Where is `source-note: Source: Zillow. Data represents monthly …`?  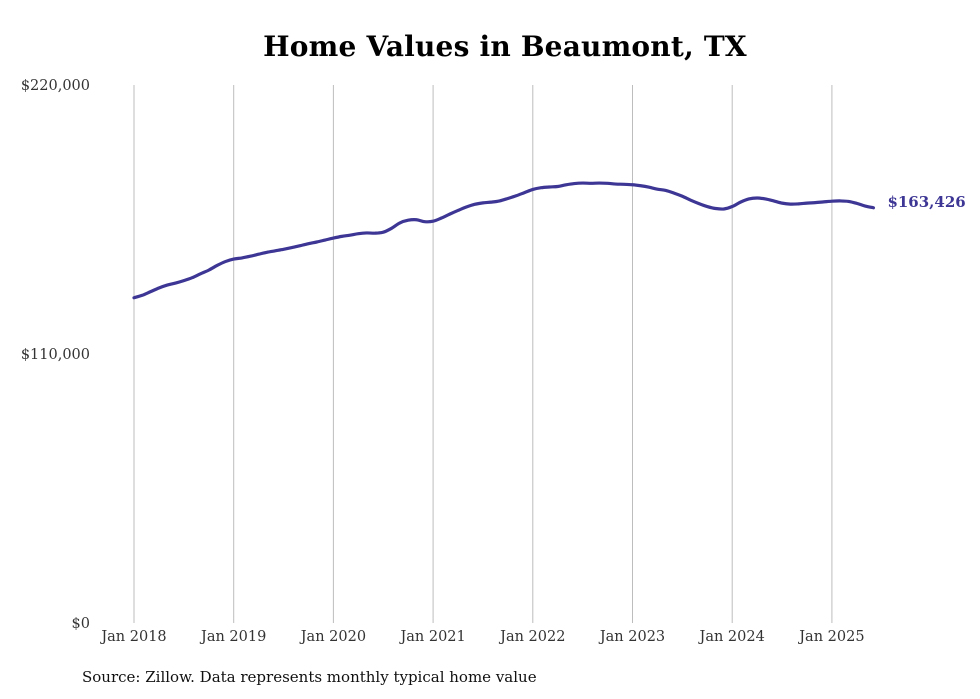
source-note: Source: Zillow. Data represents monthly … is located at coordinates (309, 677).